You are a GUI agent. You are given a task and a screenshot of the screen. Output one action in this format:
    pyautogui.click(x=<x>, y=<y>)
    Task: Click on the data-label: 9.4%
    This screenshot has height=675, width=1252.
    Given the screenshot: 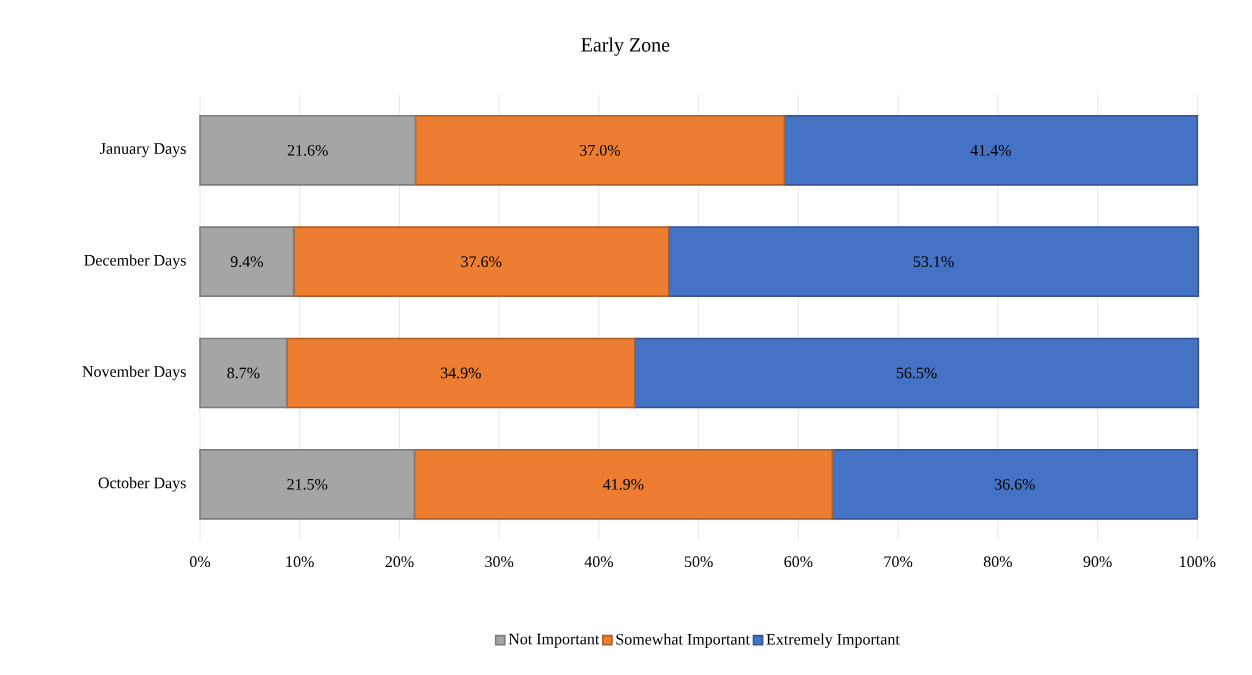 What is the action you would take?
    pyautogui.click(x=246, y=262)
    